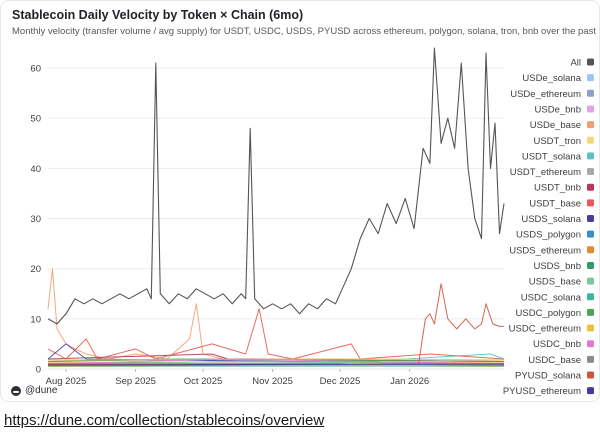 The image size is (600, 443). I want to click on y-tick-label: 20, so click(35, 269).